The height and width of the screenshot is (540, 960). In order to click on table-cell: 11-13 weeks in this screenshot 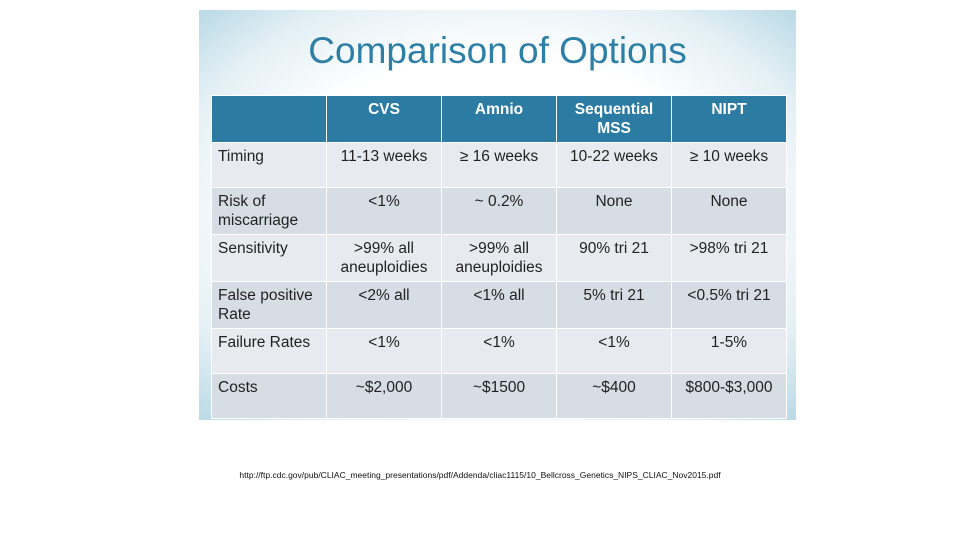, I will do `click(384, 165)`.